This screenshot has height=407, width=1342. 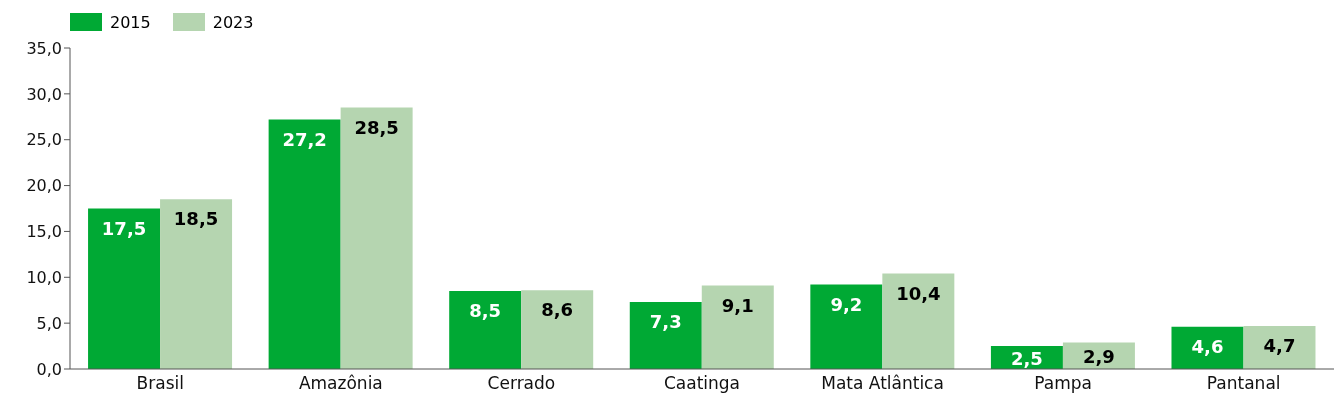 I want to click on data-label: 17,5, so click(x=124, y=228).